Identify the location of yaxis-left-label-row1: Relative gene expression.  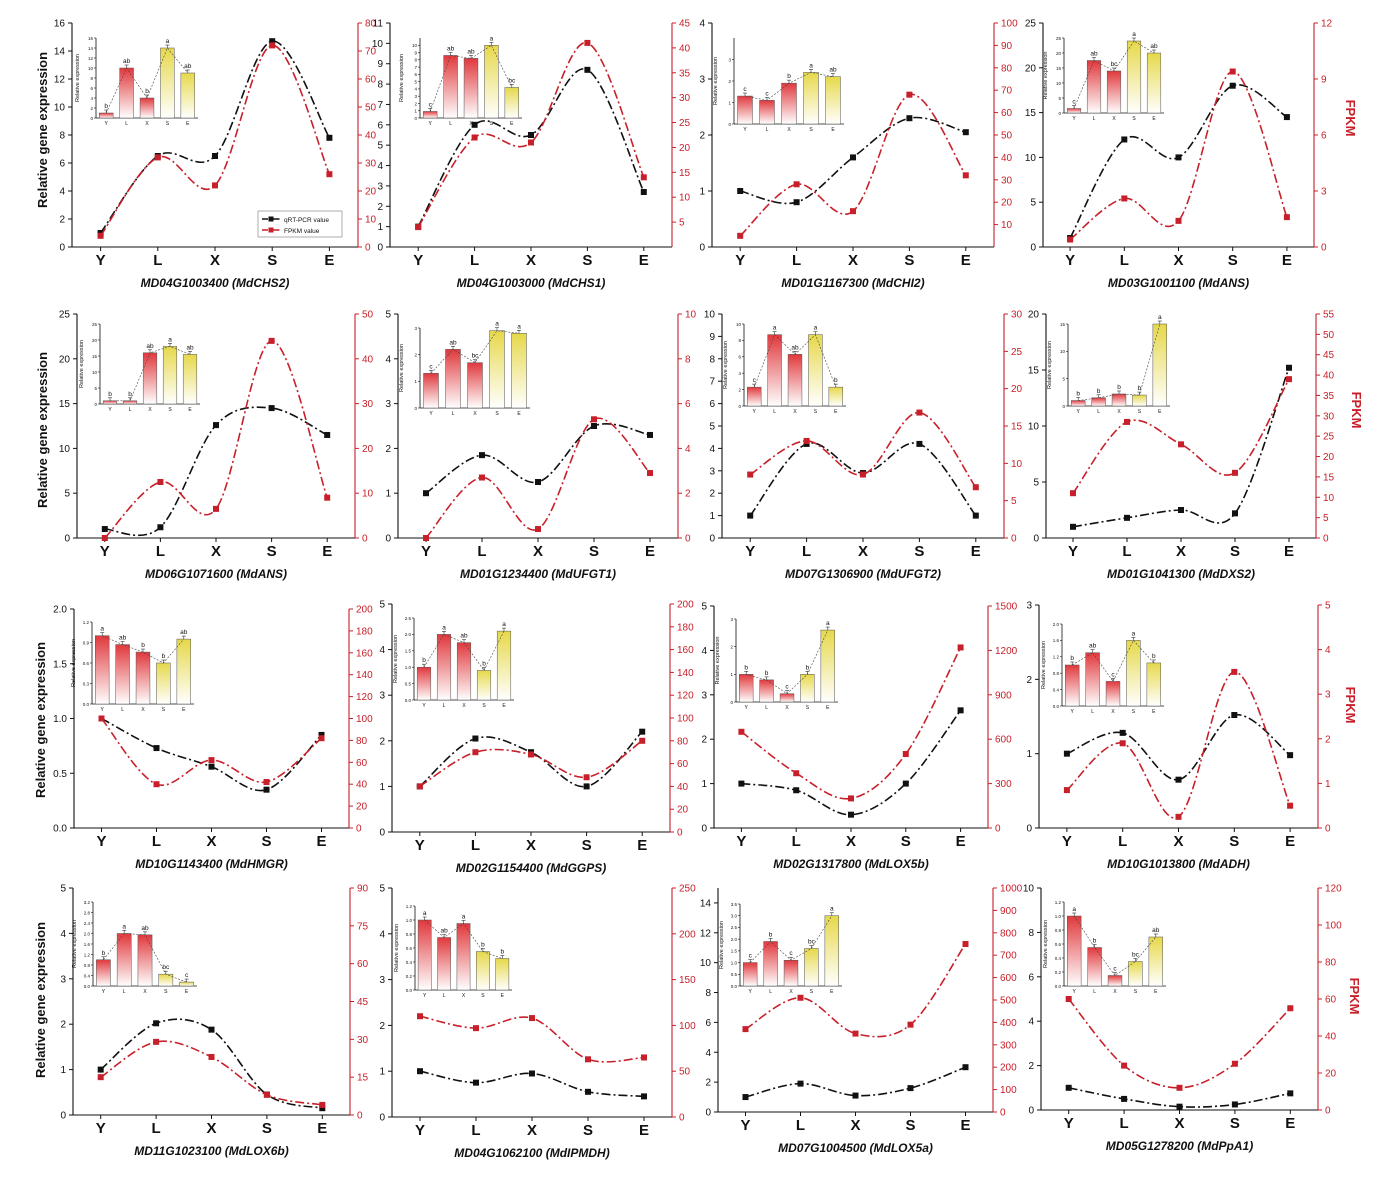
(42, 130).